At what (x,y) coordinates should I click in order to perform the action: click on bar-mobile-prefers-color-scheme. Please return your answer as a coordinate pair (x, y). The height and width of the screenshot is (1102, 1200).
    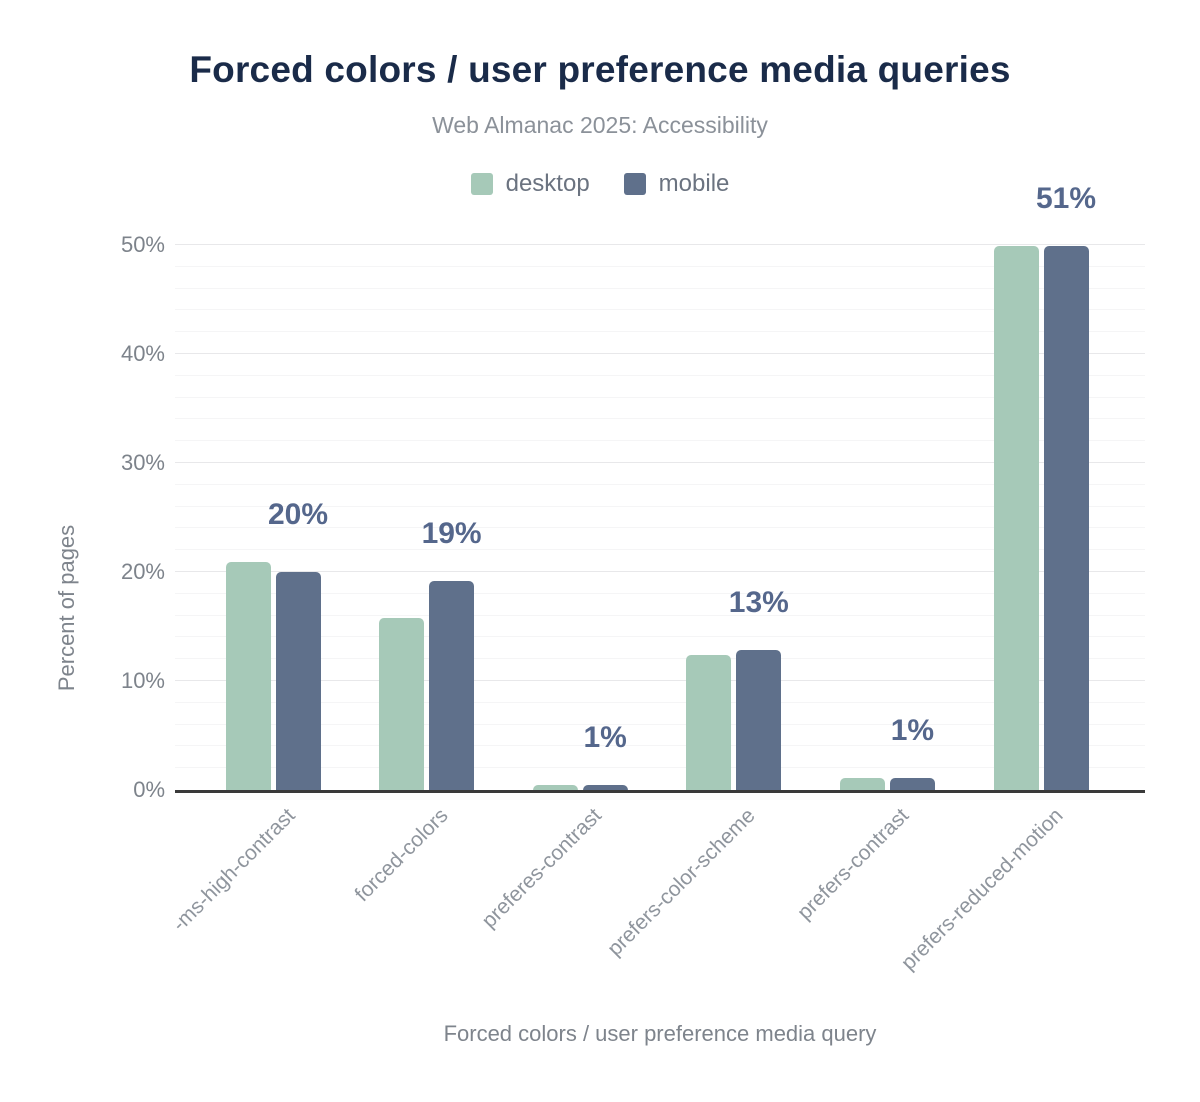
    Looking at the image, I should click on (759, 720).